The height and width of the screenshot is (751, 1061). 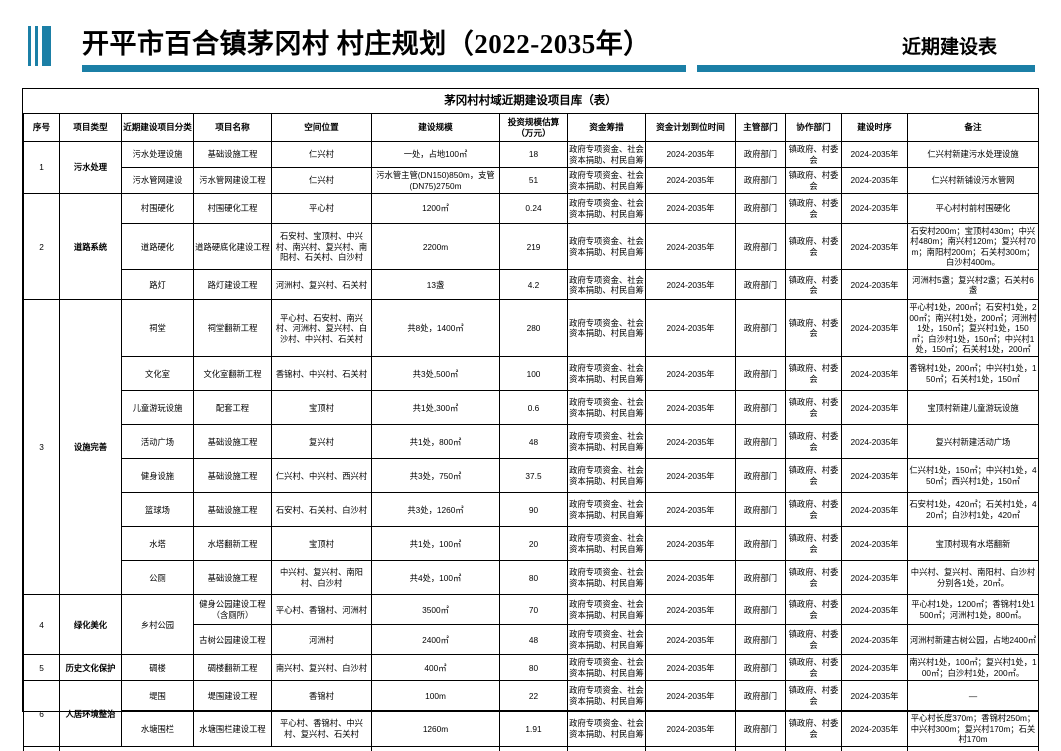 I want to click on cell-total-funding-time: —, so click(x=690, y=748).